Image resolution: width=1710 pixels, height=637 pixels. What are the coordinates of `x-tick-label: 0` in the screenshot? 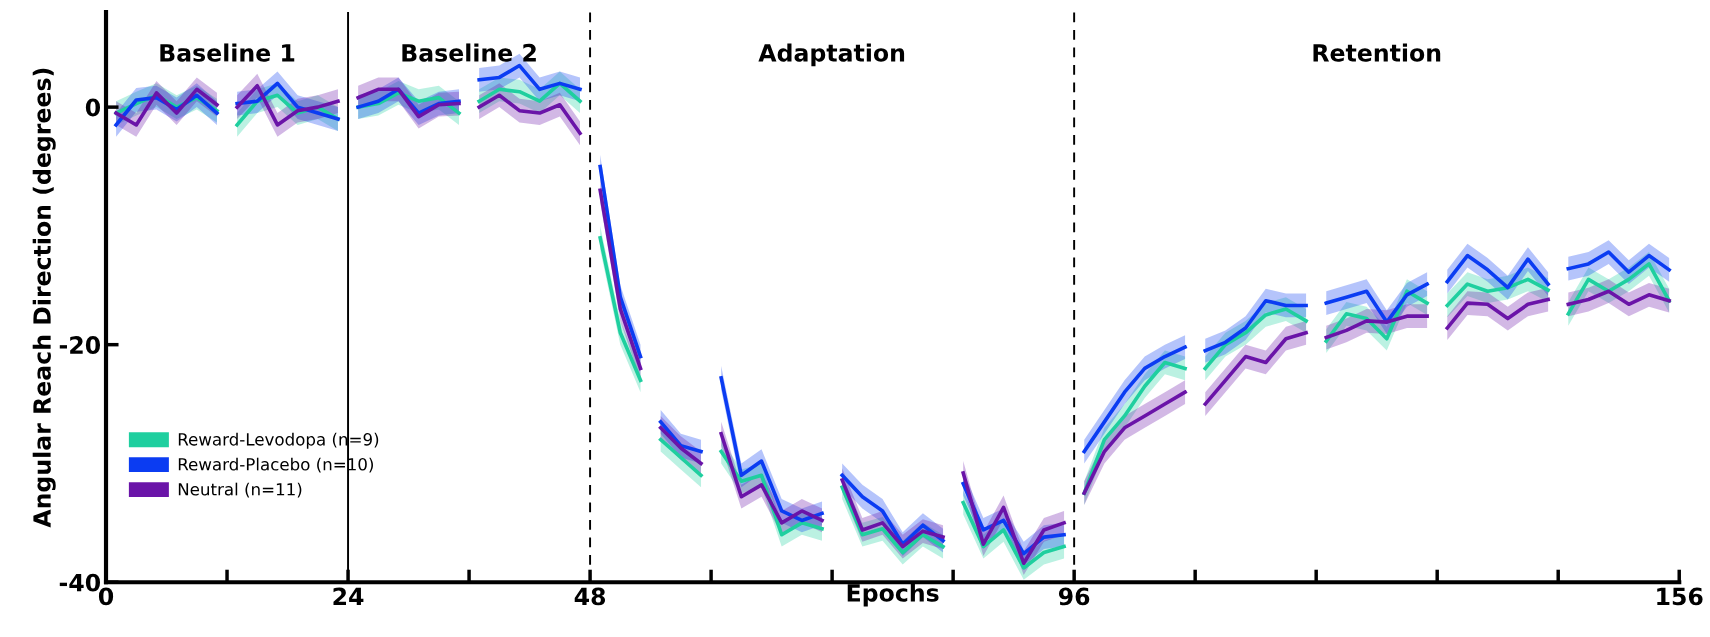 It's located at (106, 596).